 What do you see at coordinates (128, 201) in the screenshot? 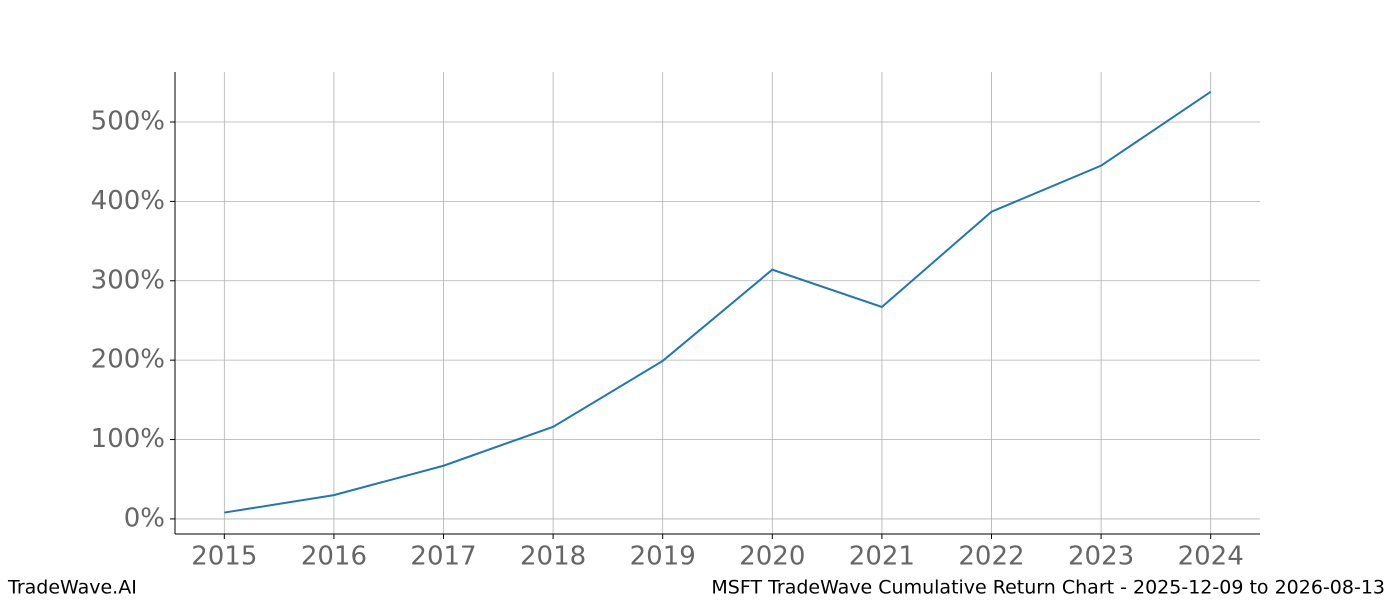
I see `y-tick-label: 400%` at bounding box center [128, 201].